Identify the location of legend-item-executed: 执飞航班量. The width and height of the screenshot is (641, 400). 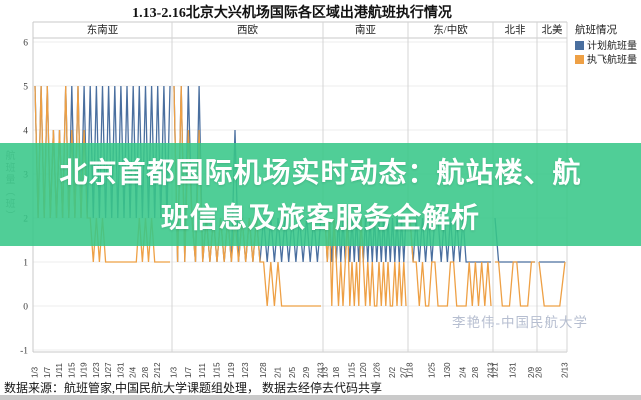
(606, 61).